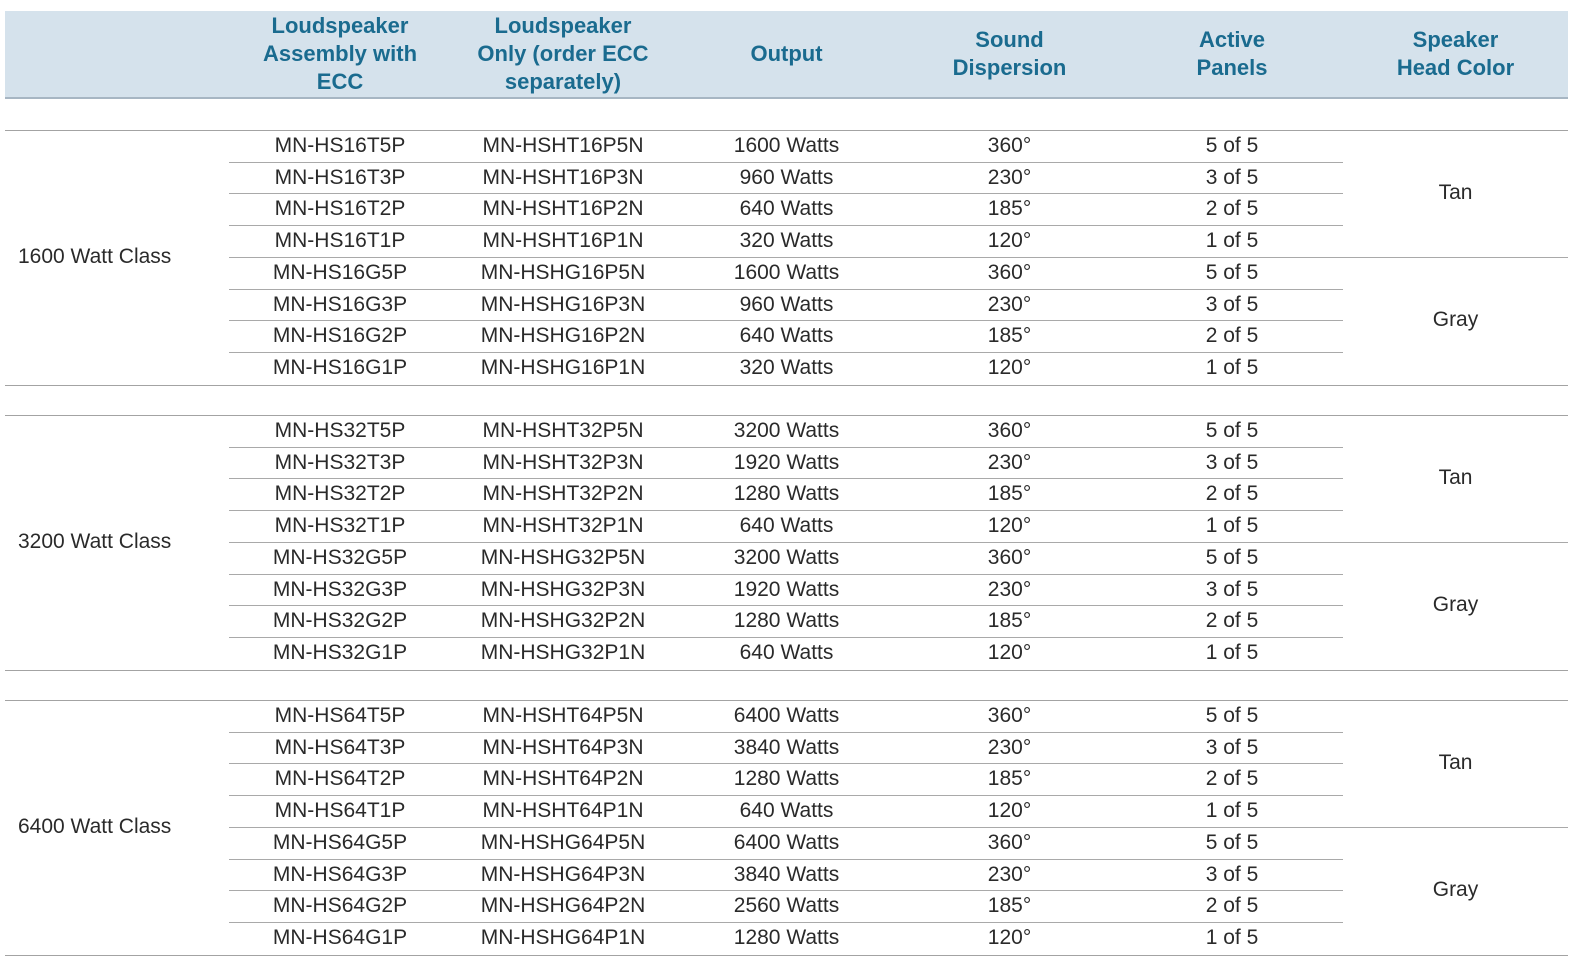 This screenshot has width=1593, height=975. Describe the element at coordinates (786, 747) in the screenshot. I see `cell-output: 3840 Watts` at that location.